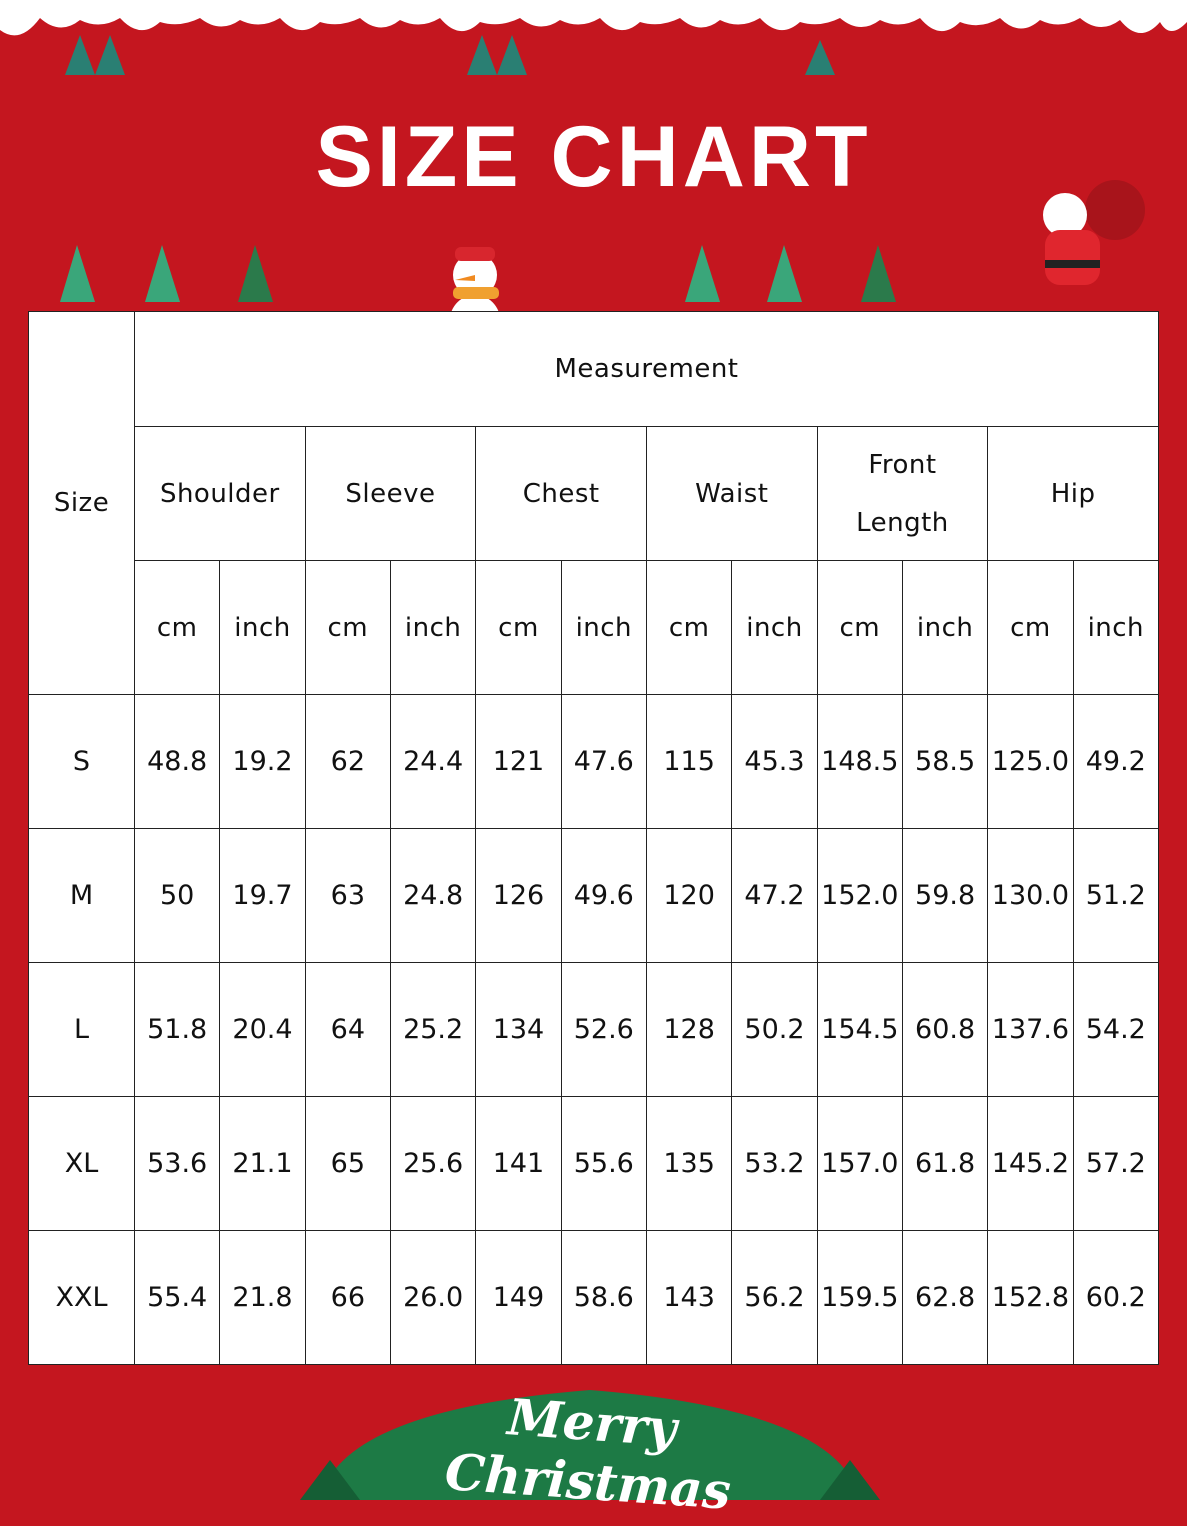 This screenshot has width=1187, height=1526. I want to click on value-cell: 120, so click(689, 895).